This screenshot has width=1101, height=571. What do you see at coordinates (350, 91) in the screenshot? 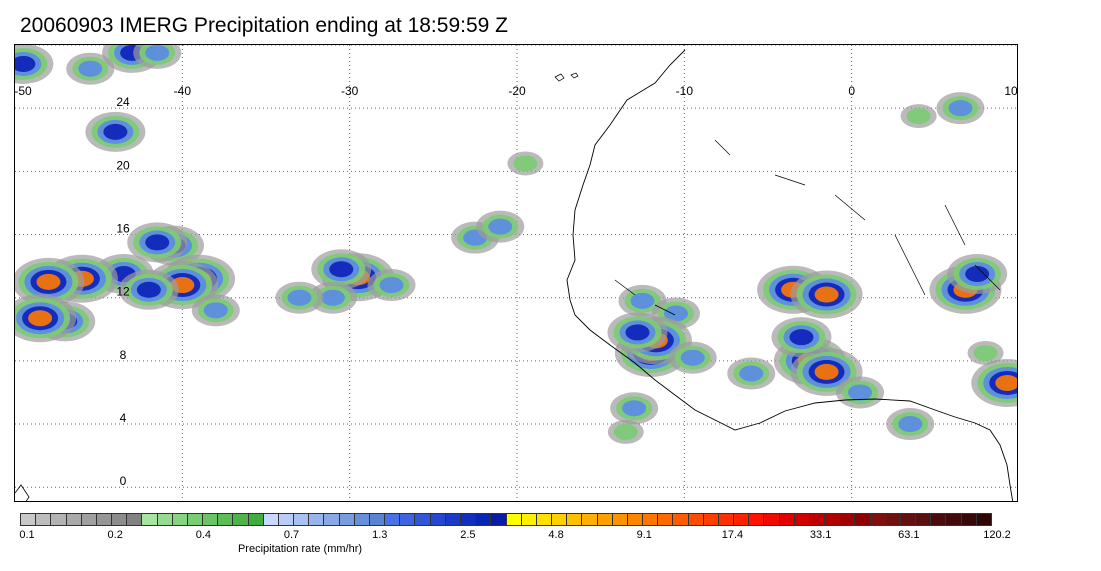
I see `lon-tick-label: -30` at bounding box center [350, 91].